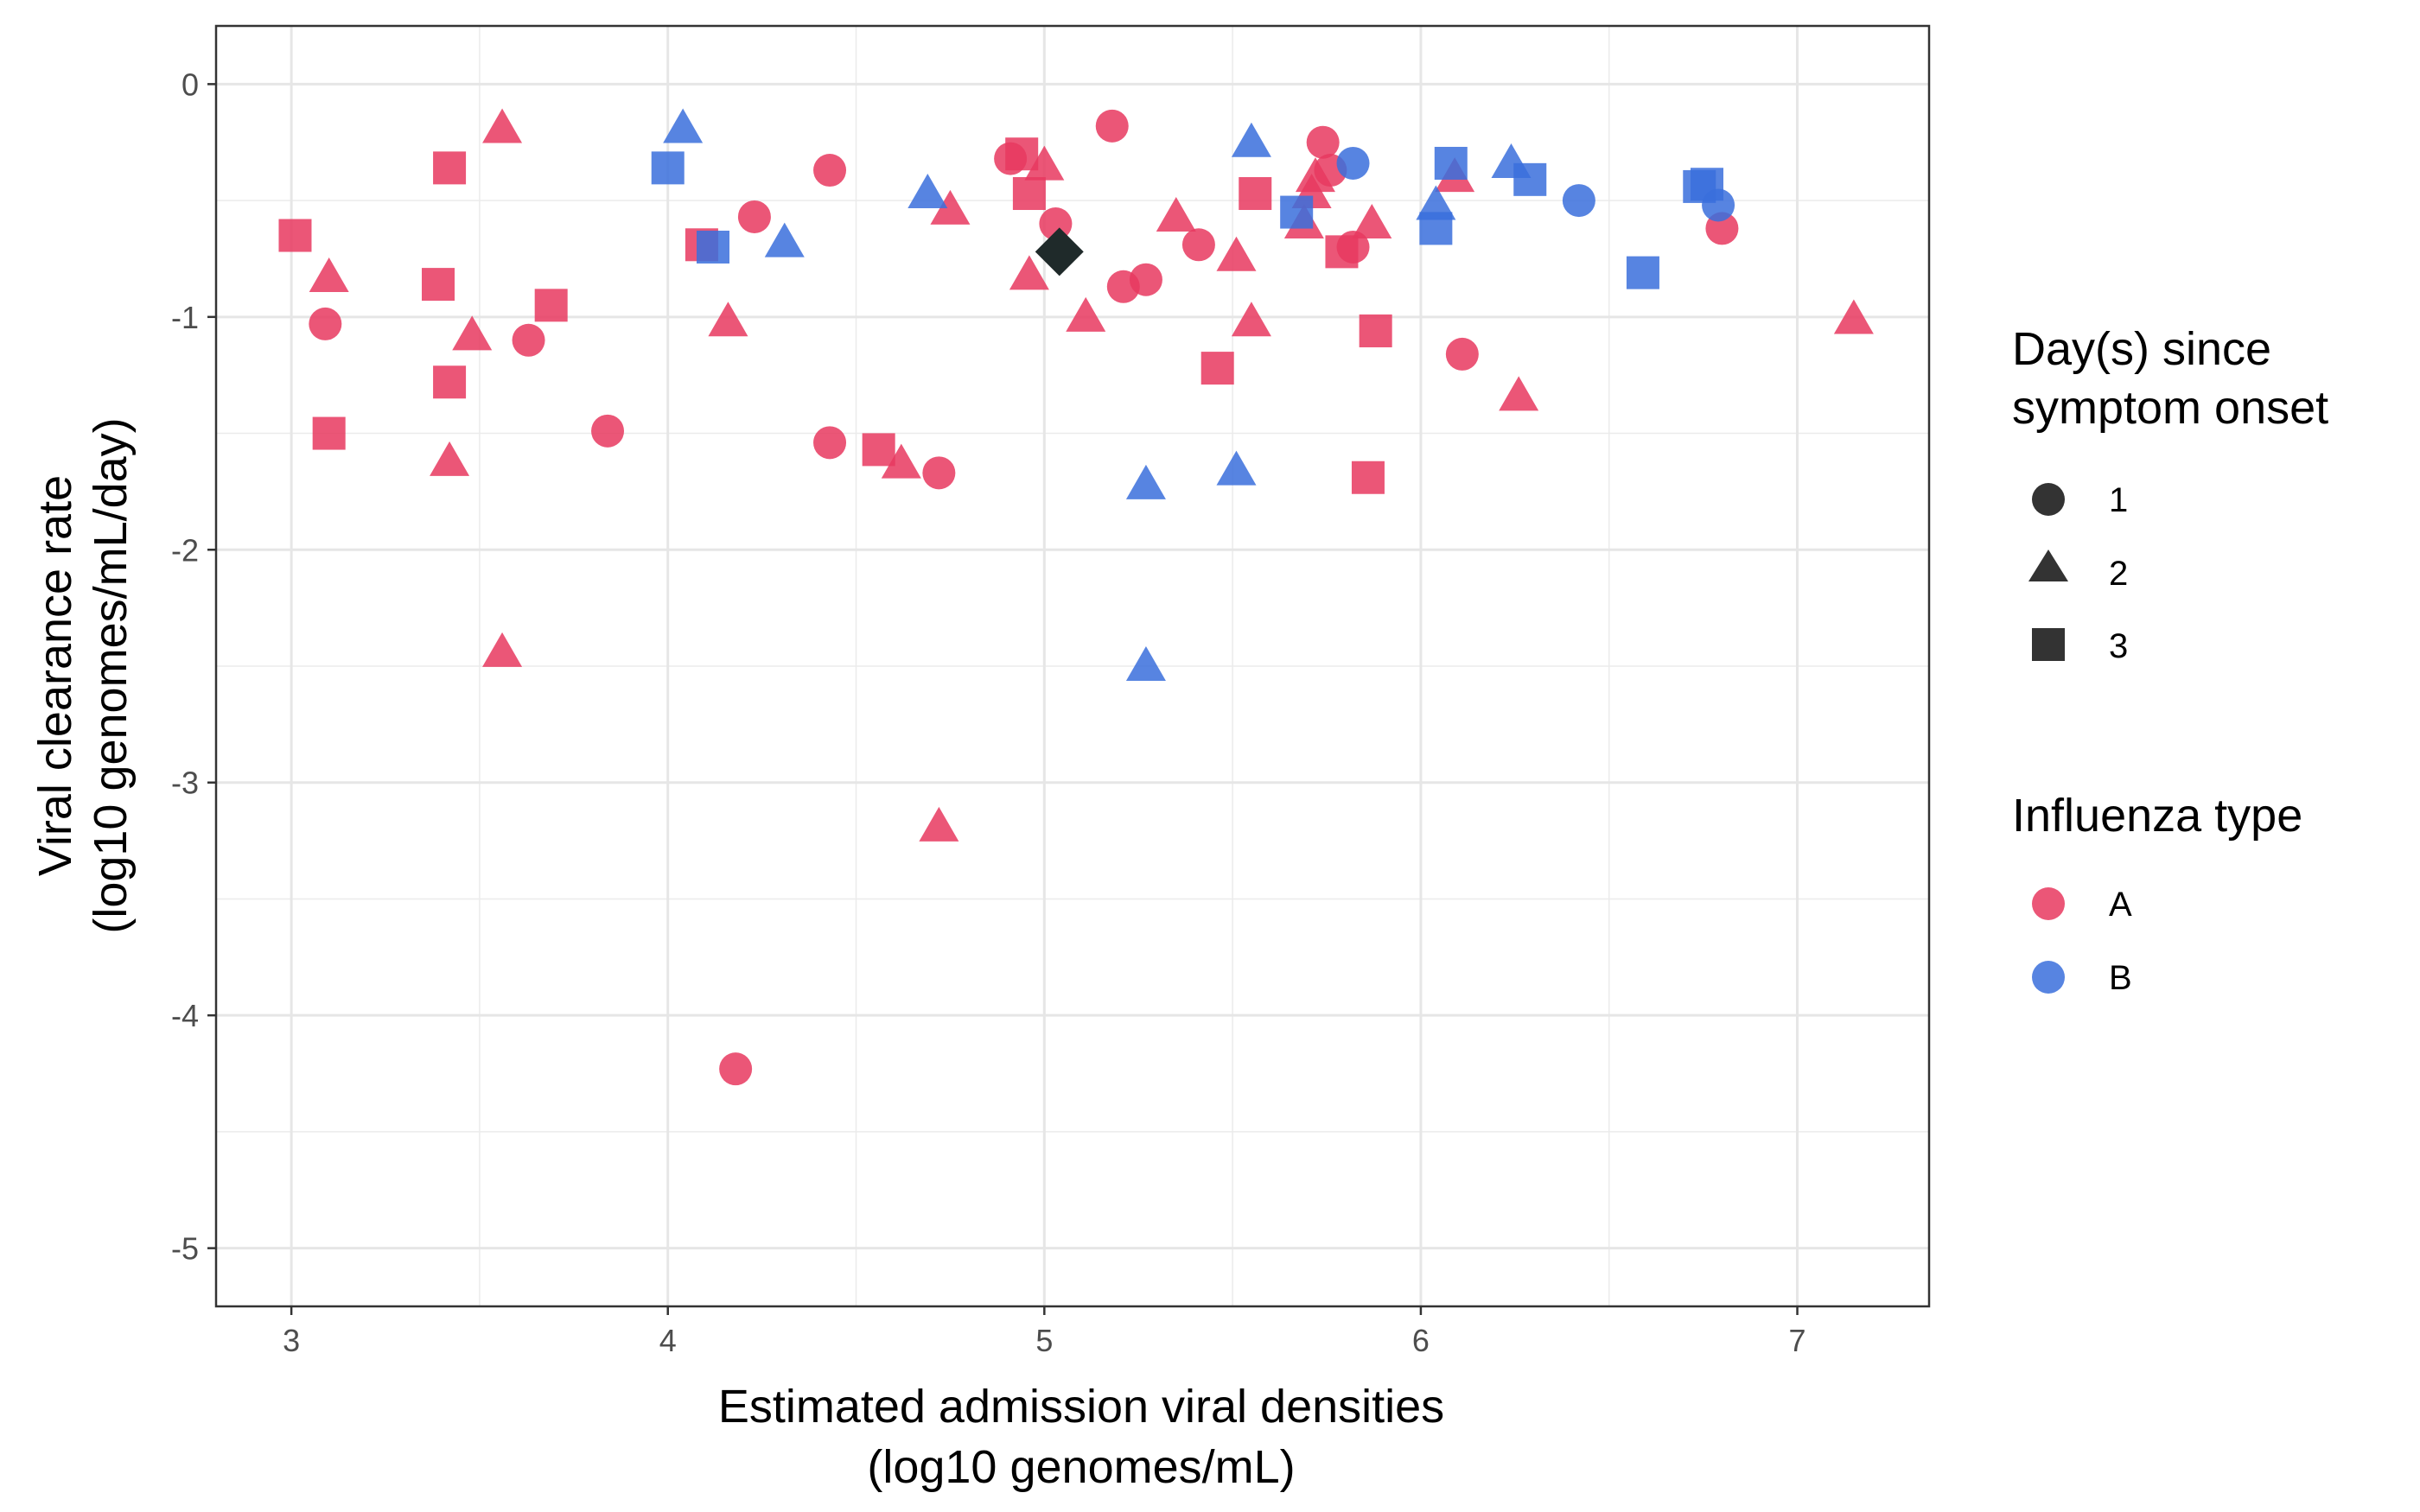 The width and height of the screenshot is (2420, 1512). I want to click on color-legend-title: Influenza type, so click(2157, 816).